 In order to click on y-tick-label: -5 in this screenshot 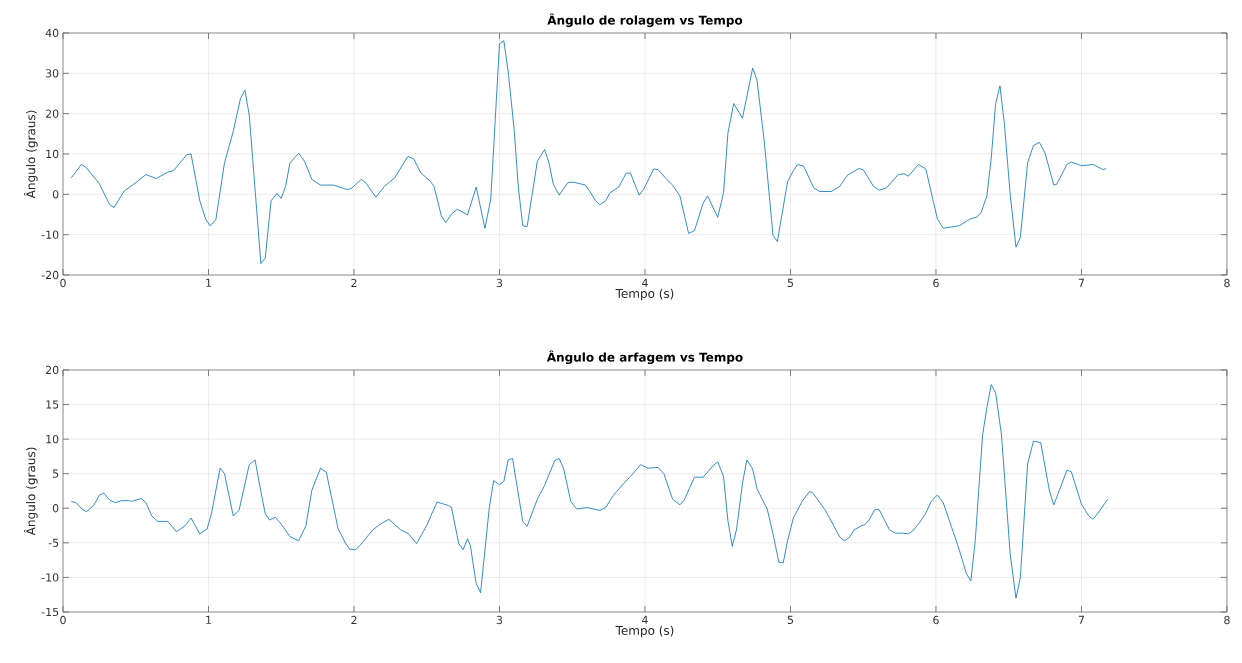, I will do `click(53, 542)`.